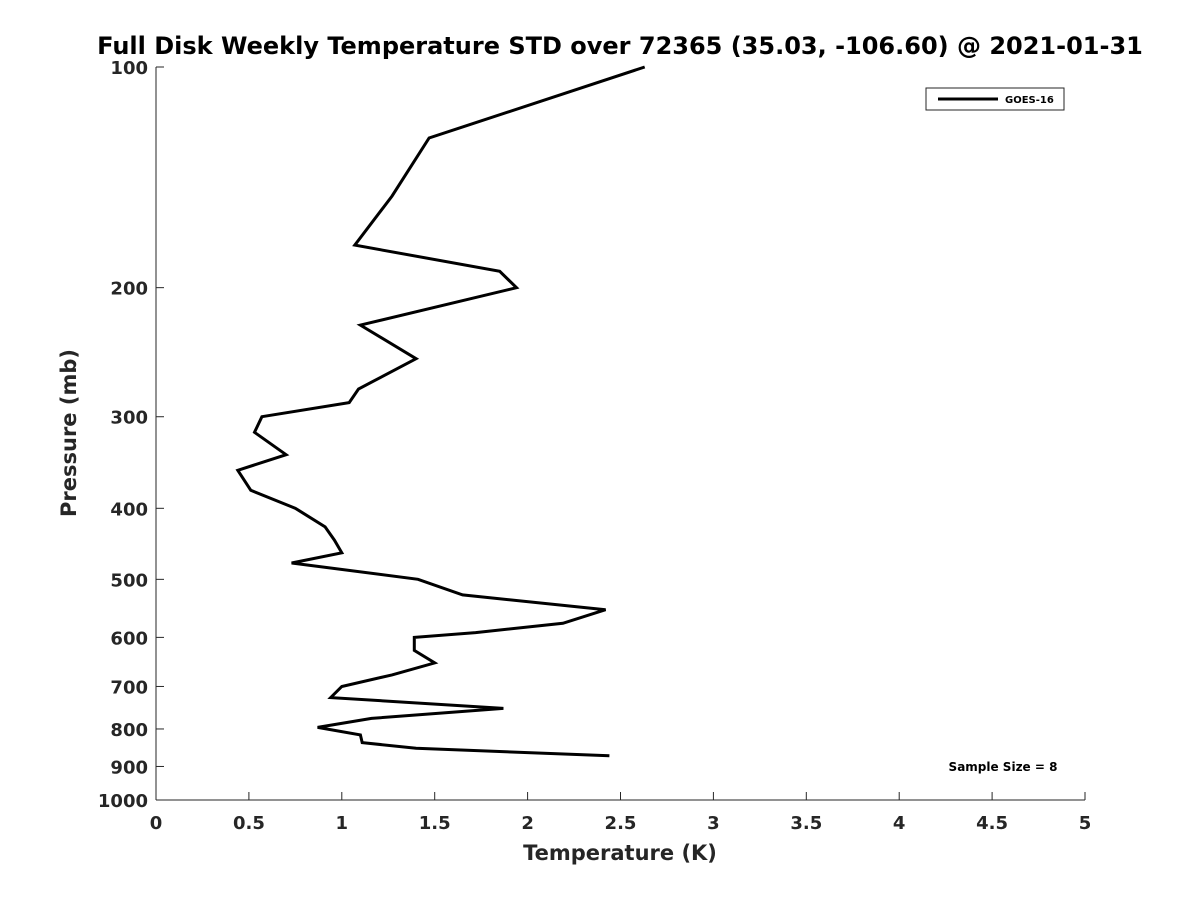 This screenshot has width=1200, height=900. Describe the element at coordinates (129, 638) in the screenshot. I see `y-tick-label: 600` at that location.